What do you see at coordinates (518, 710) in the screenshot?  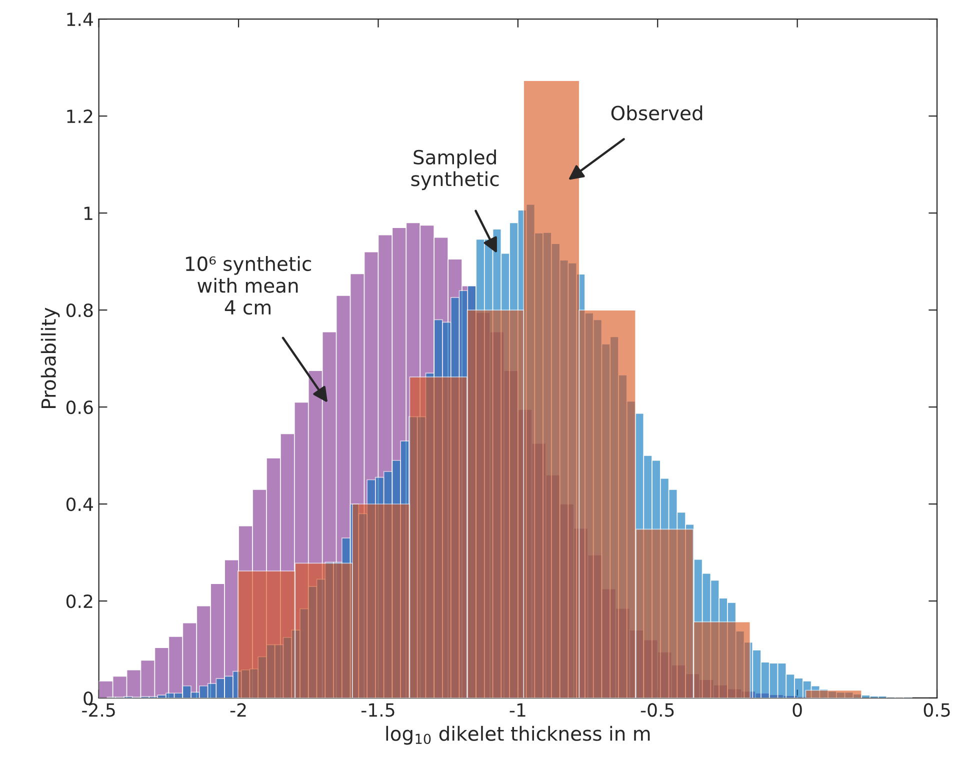 I see `x-tick-label: -1` at bounding box center [518, 710].